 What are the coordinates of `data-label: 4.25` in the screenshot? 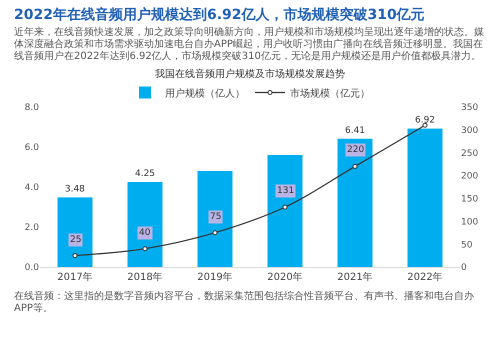 It's located at (145, 174).